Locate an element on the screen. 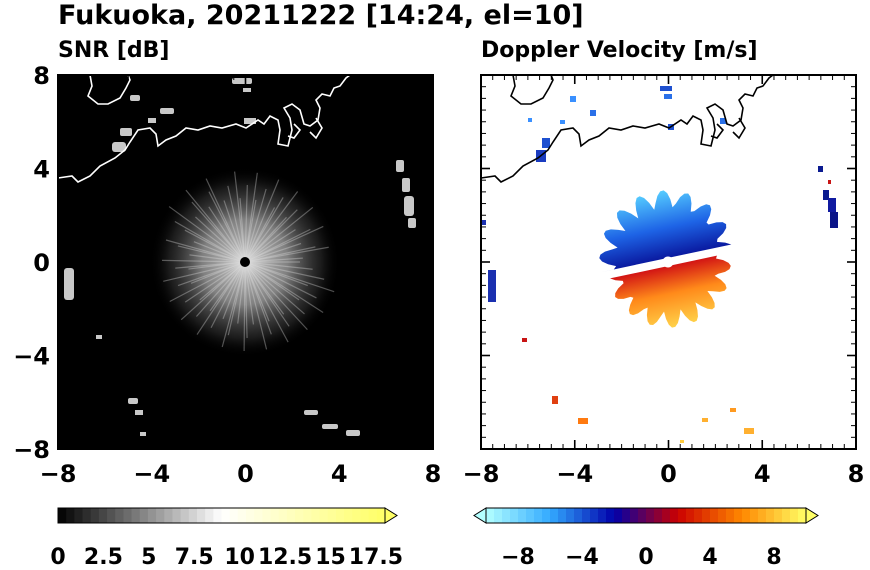  velocity-site-marker is located at coordinates (668, 262).